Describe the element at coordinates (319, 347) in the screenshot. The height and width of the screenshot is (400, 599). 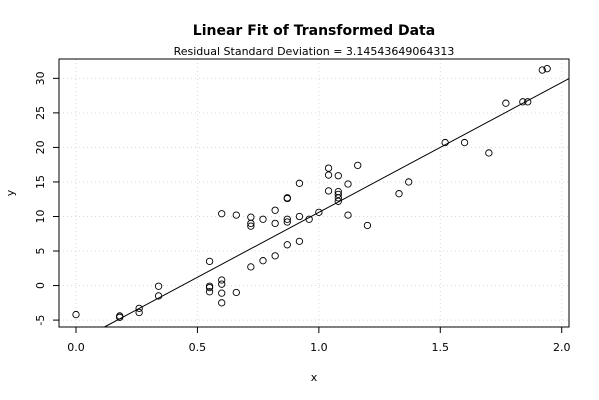
I see `x-tick-label: 1.0` at that location.